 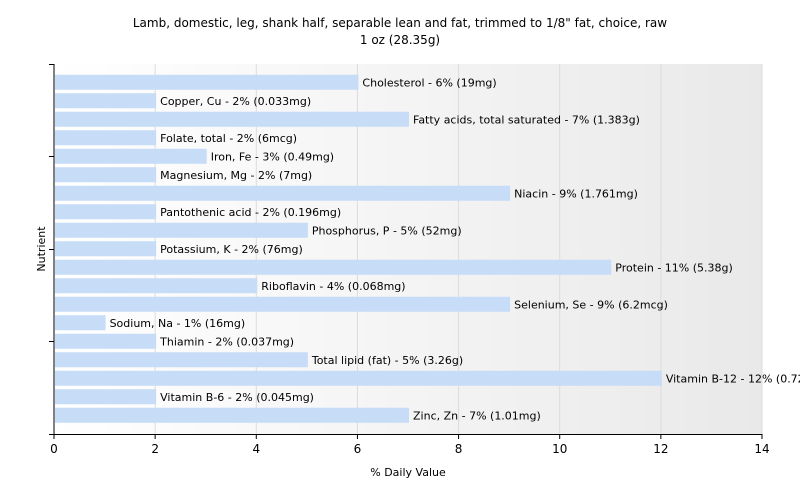 What do you see at coordinates (387, 360) in the screenshot?
I see `bar-label: Total lipid (fat) - 5% (3.26g)` at bounding box center [387, 360].